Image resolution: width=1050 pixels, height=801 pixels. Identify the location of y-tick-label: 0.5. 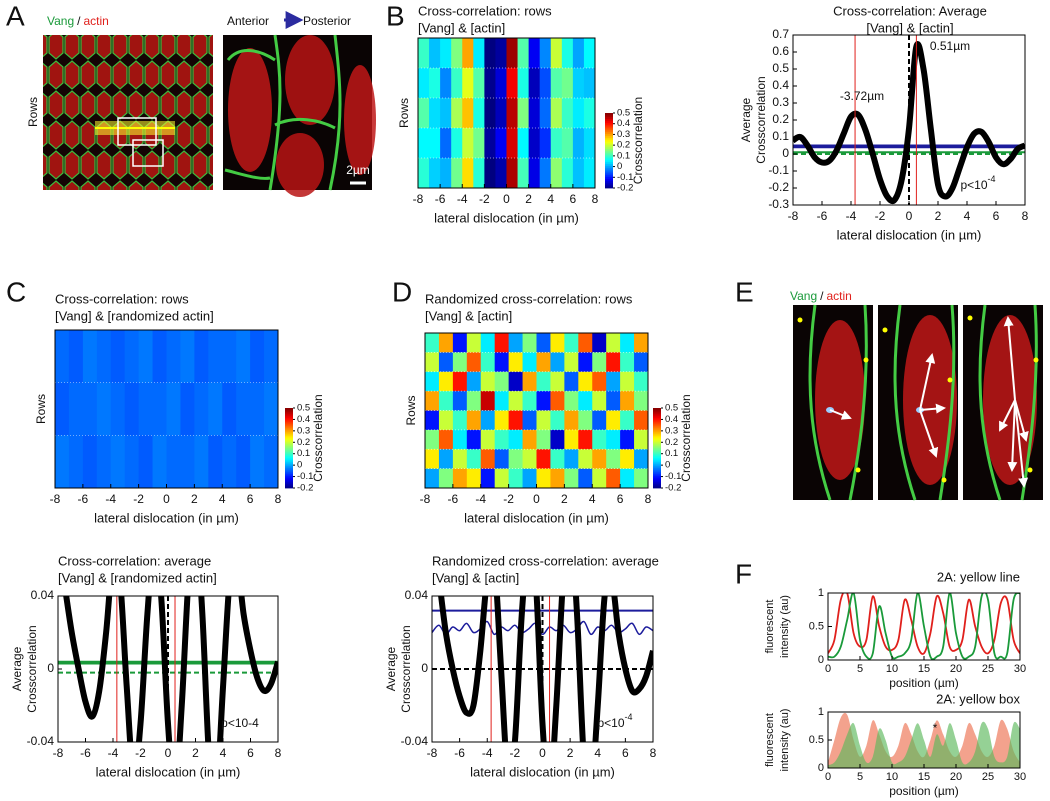
(816, 626).